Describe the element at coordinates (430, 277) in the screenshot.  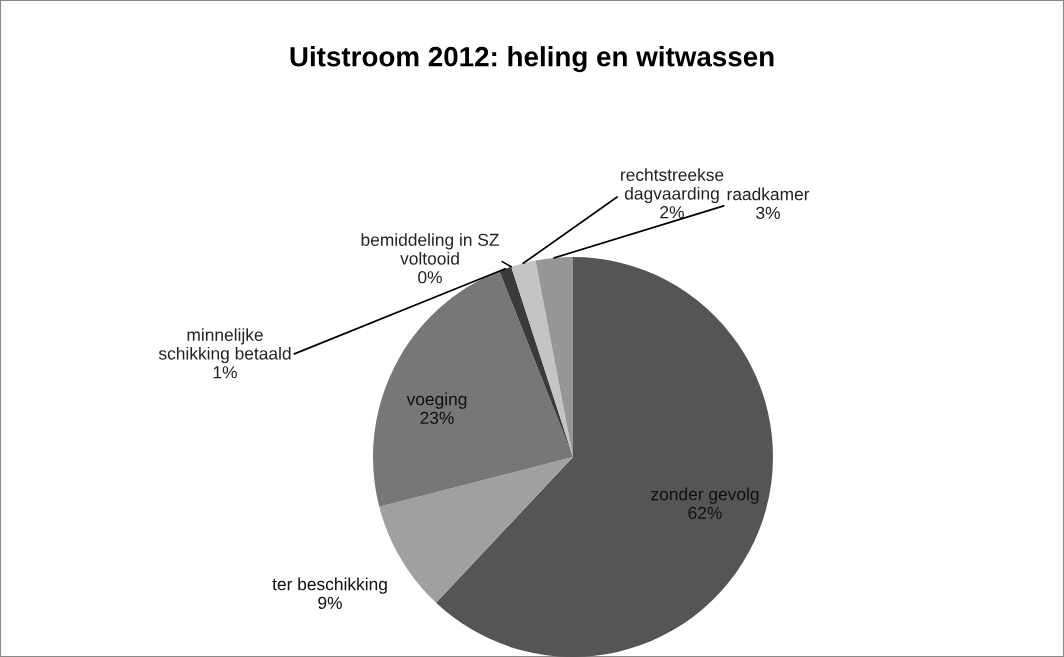
I see `text: 0%` at that location.